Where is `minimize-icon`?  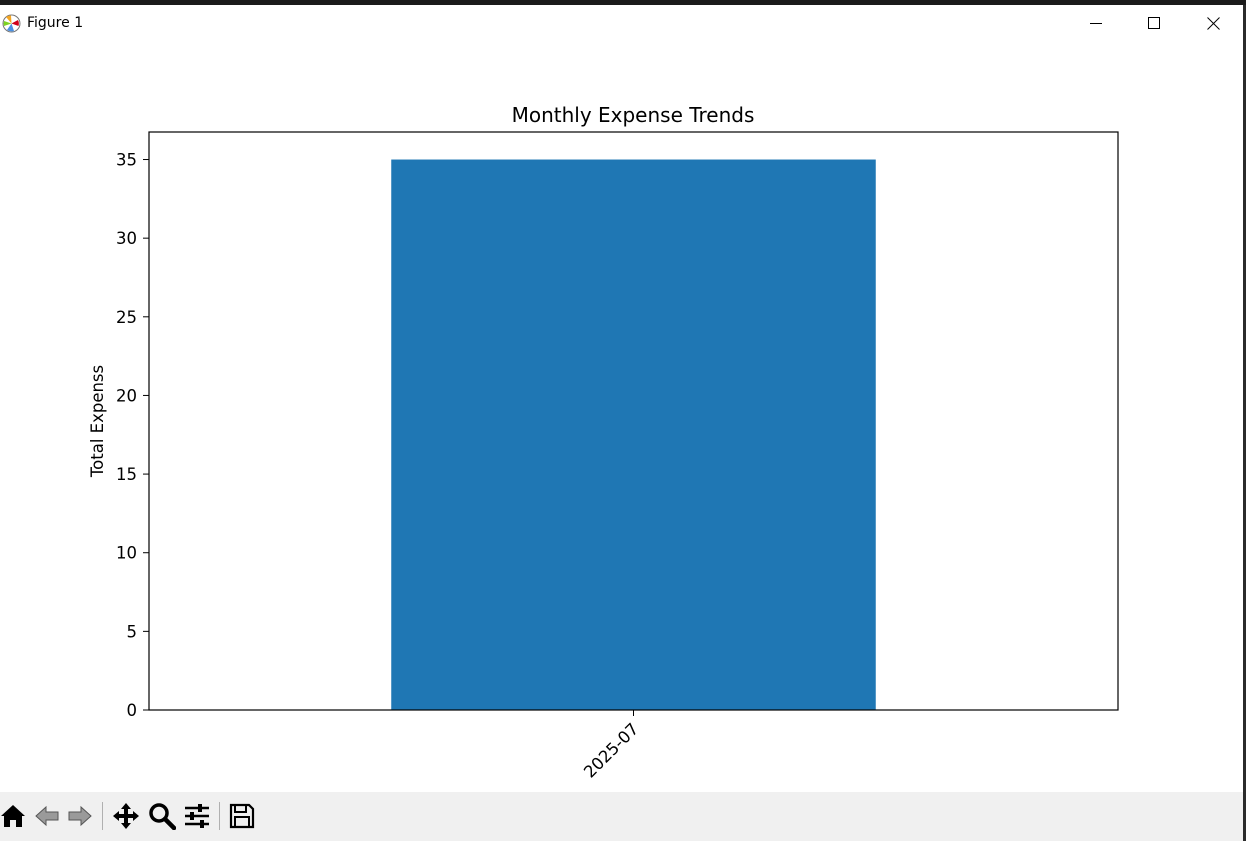 minimize-icon is located at coordinates (1096, 23).